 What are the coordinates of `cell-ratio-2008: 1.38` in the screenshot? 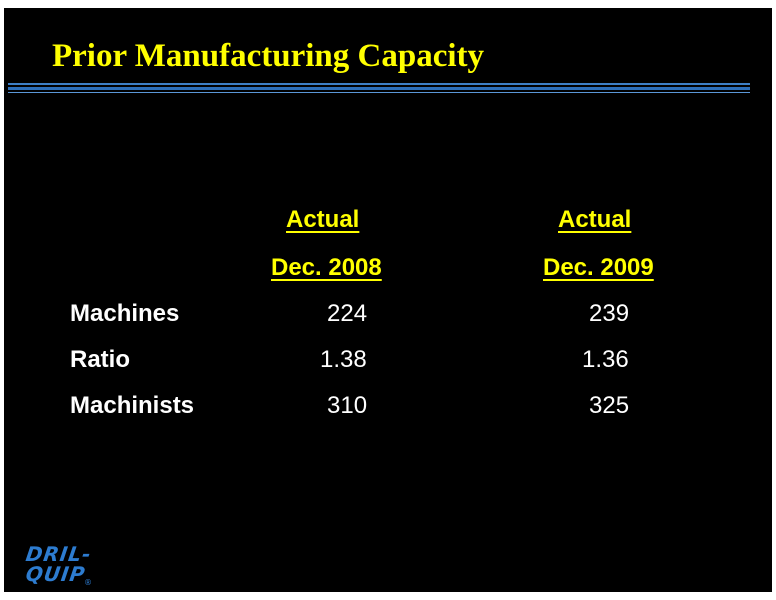 It's located at (343, 359).